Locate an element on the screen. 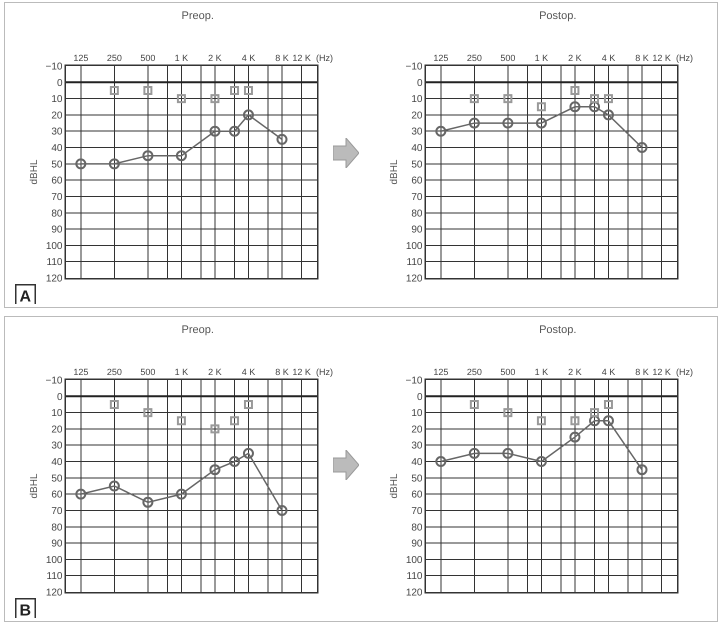 The height and width of the screenshot is (625, 722). text: A is located at coordinates (26, 297).